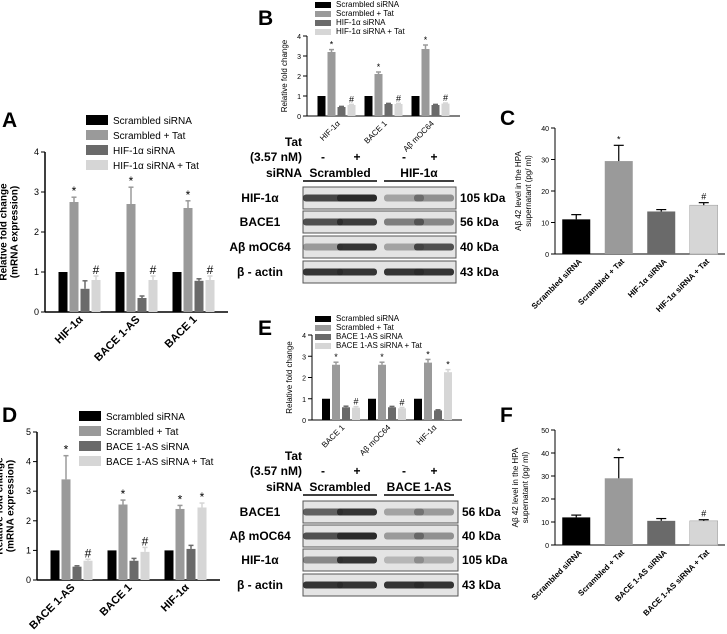 The height and width of the screenshot is (634, 727). Describe the element at coordinates (379, 345) in the screenshot. I see `legend-label: BACE 1-AS siRNA + Tat` at that location.